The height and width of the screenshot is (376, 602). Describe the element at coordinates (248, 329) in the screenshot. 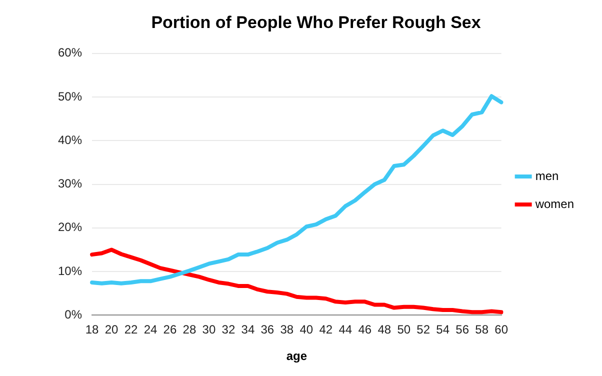

I see `x-tick-label: 34` at that location.